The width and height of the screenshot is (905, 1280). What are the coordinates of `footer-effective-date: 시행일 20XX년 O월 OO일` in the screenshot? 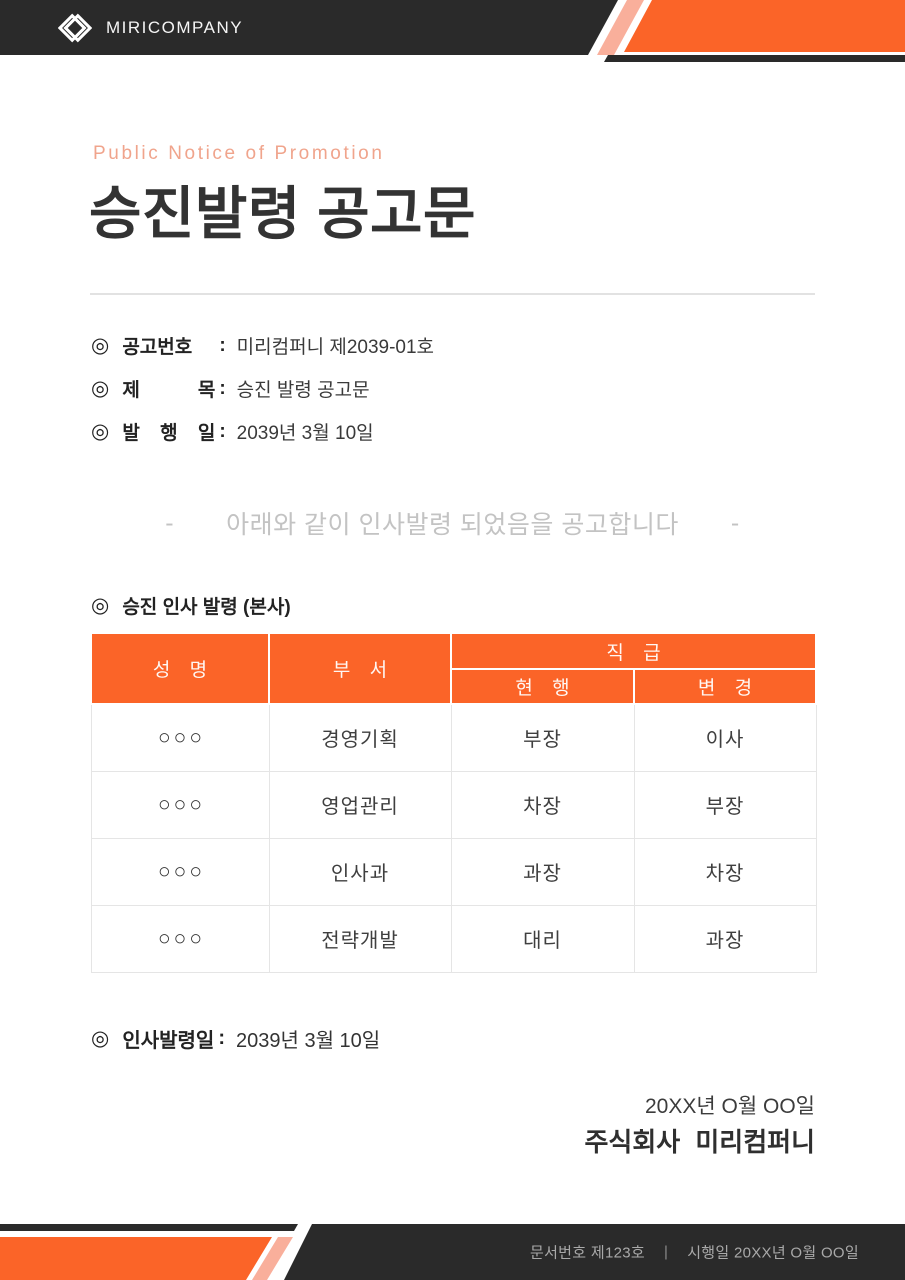 It's located at (773, 1253).